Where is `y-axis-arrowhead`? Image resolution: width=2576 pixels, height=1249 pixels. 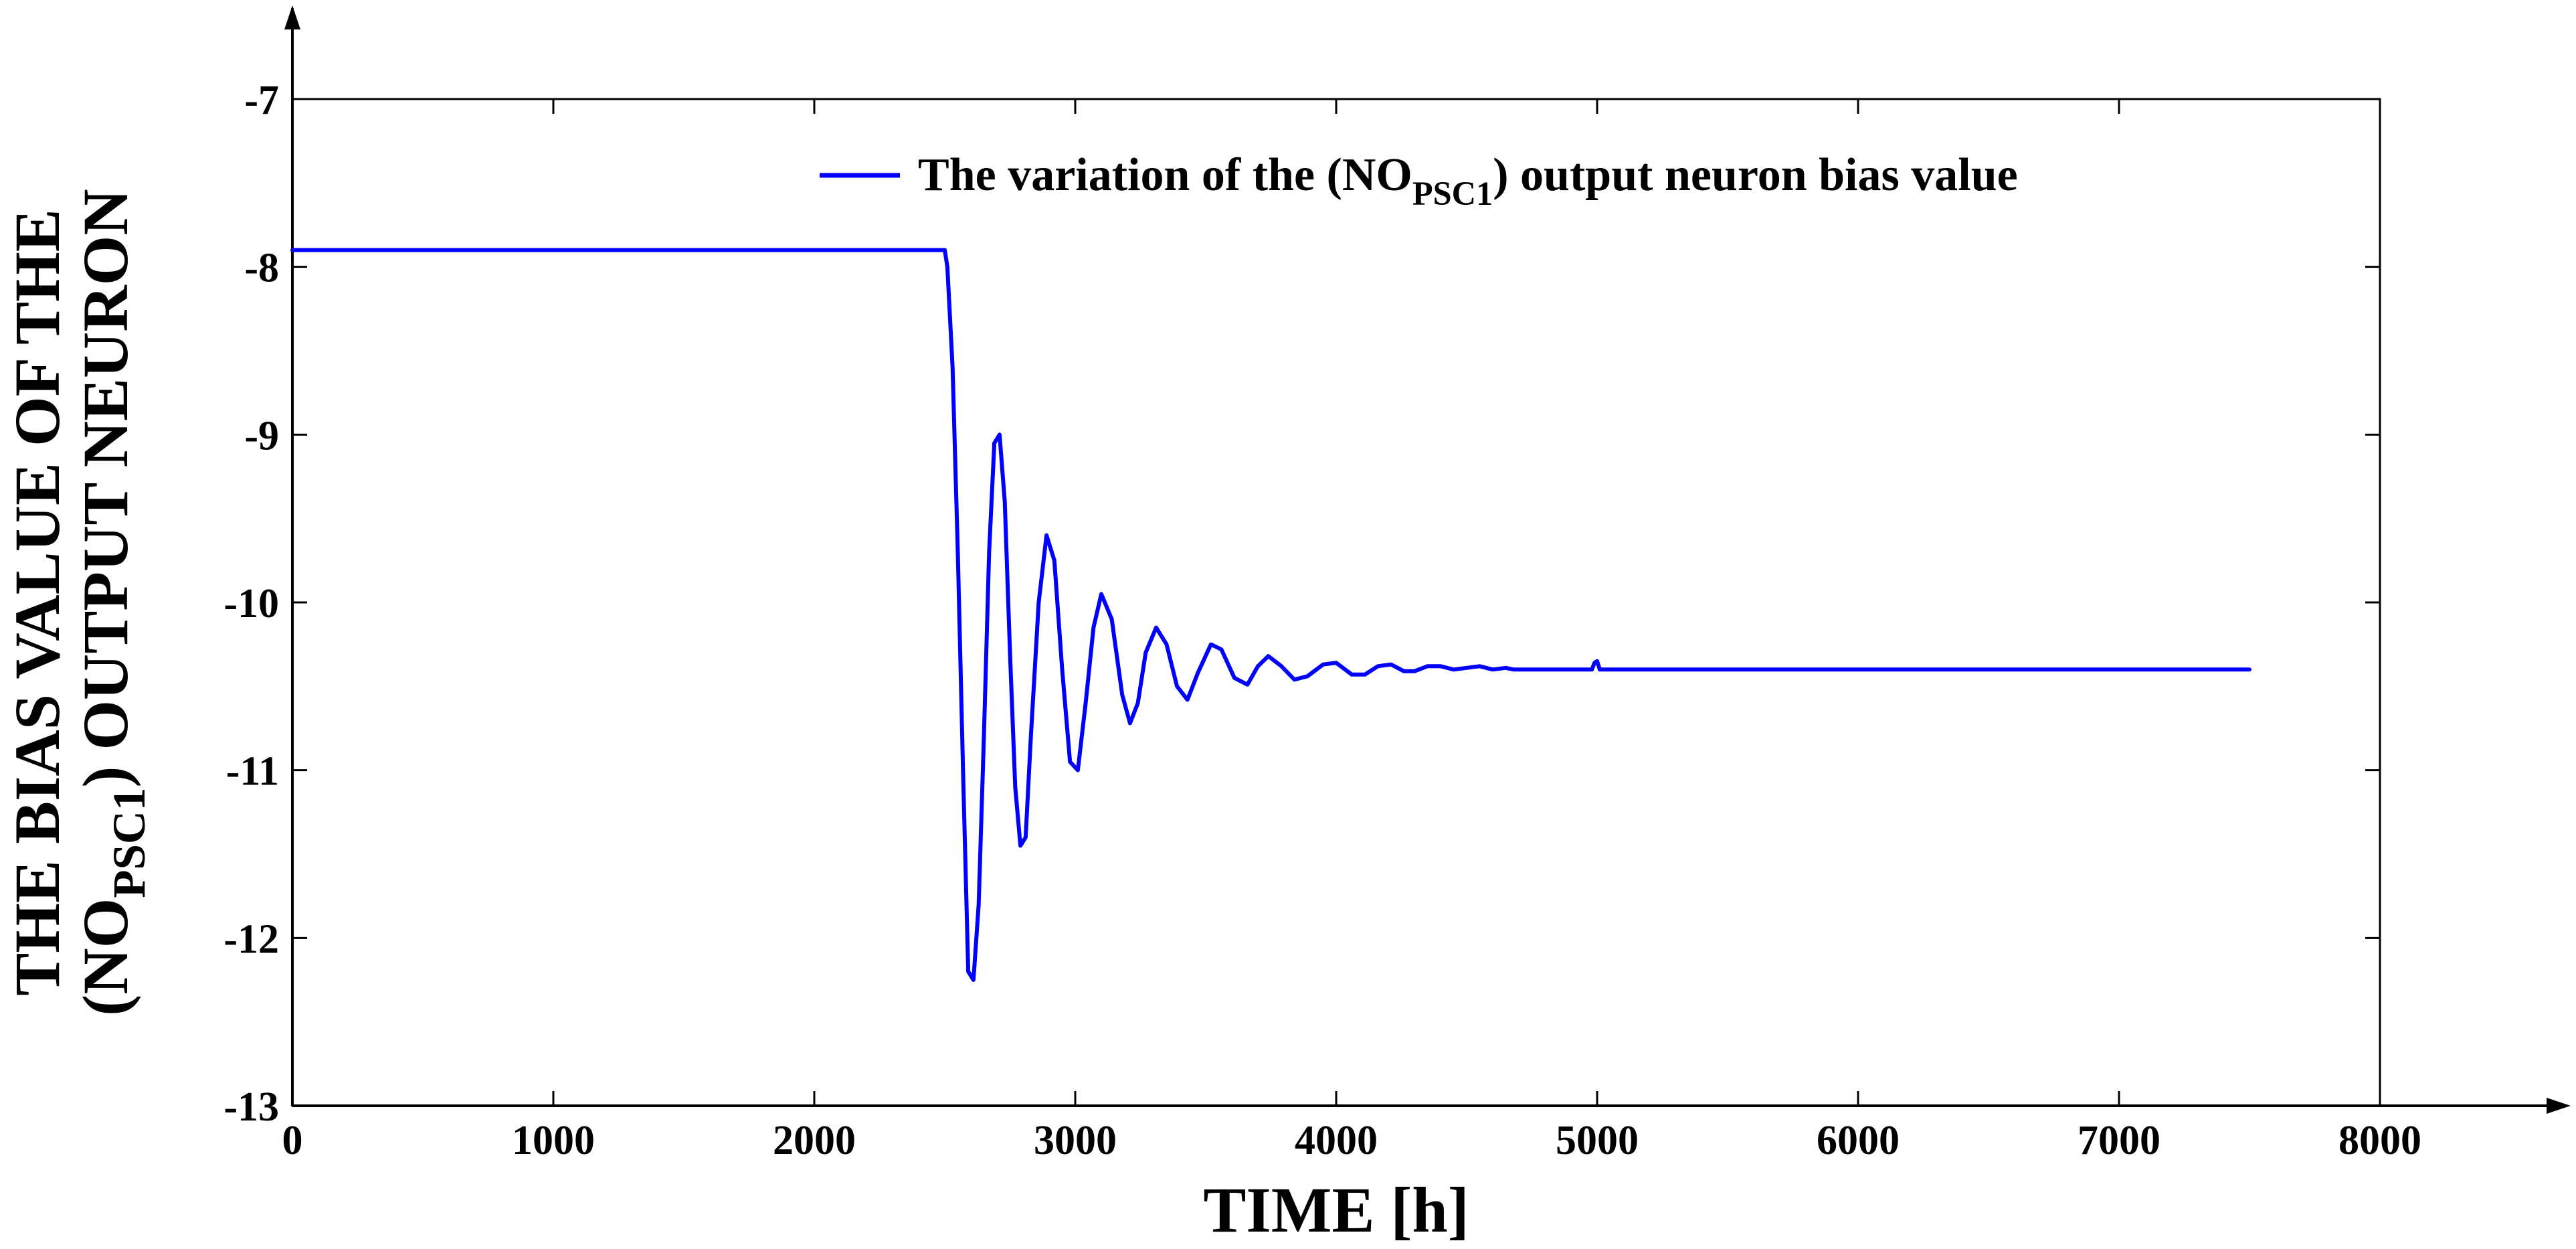 y-axis-arrowhead is located at coordinates (292, 17).